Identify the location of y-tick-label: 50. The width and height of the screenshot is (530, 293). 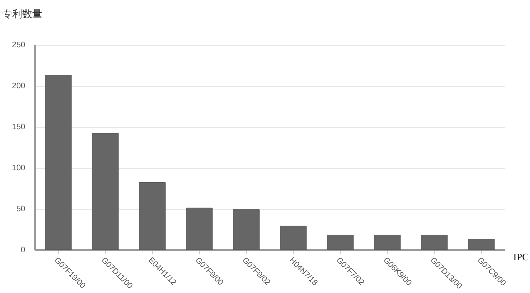
(21, 209).